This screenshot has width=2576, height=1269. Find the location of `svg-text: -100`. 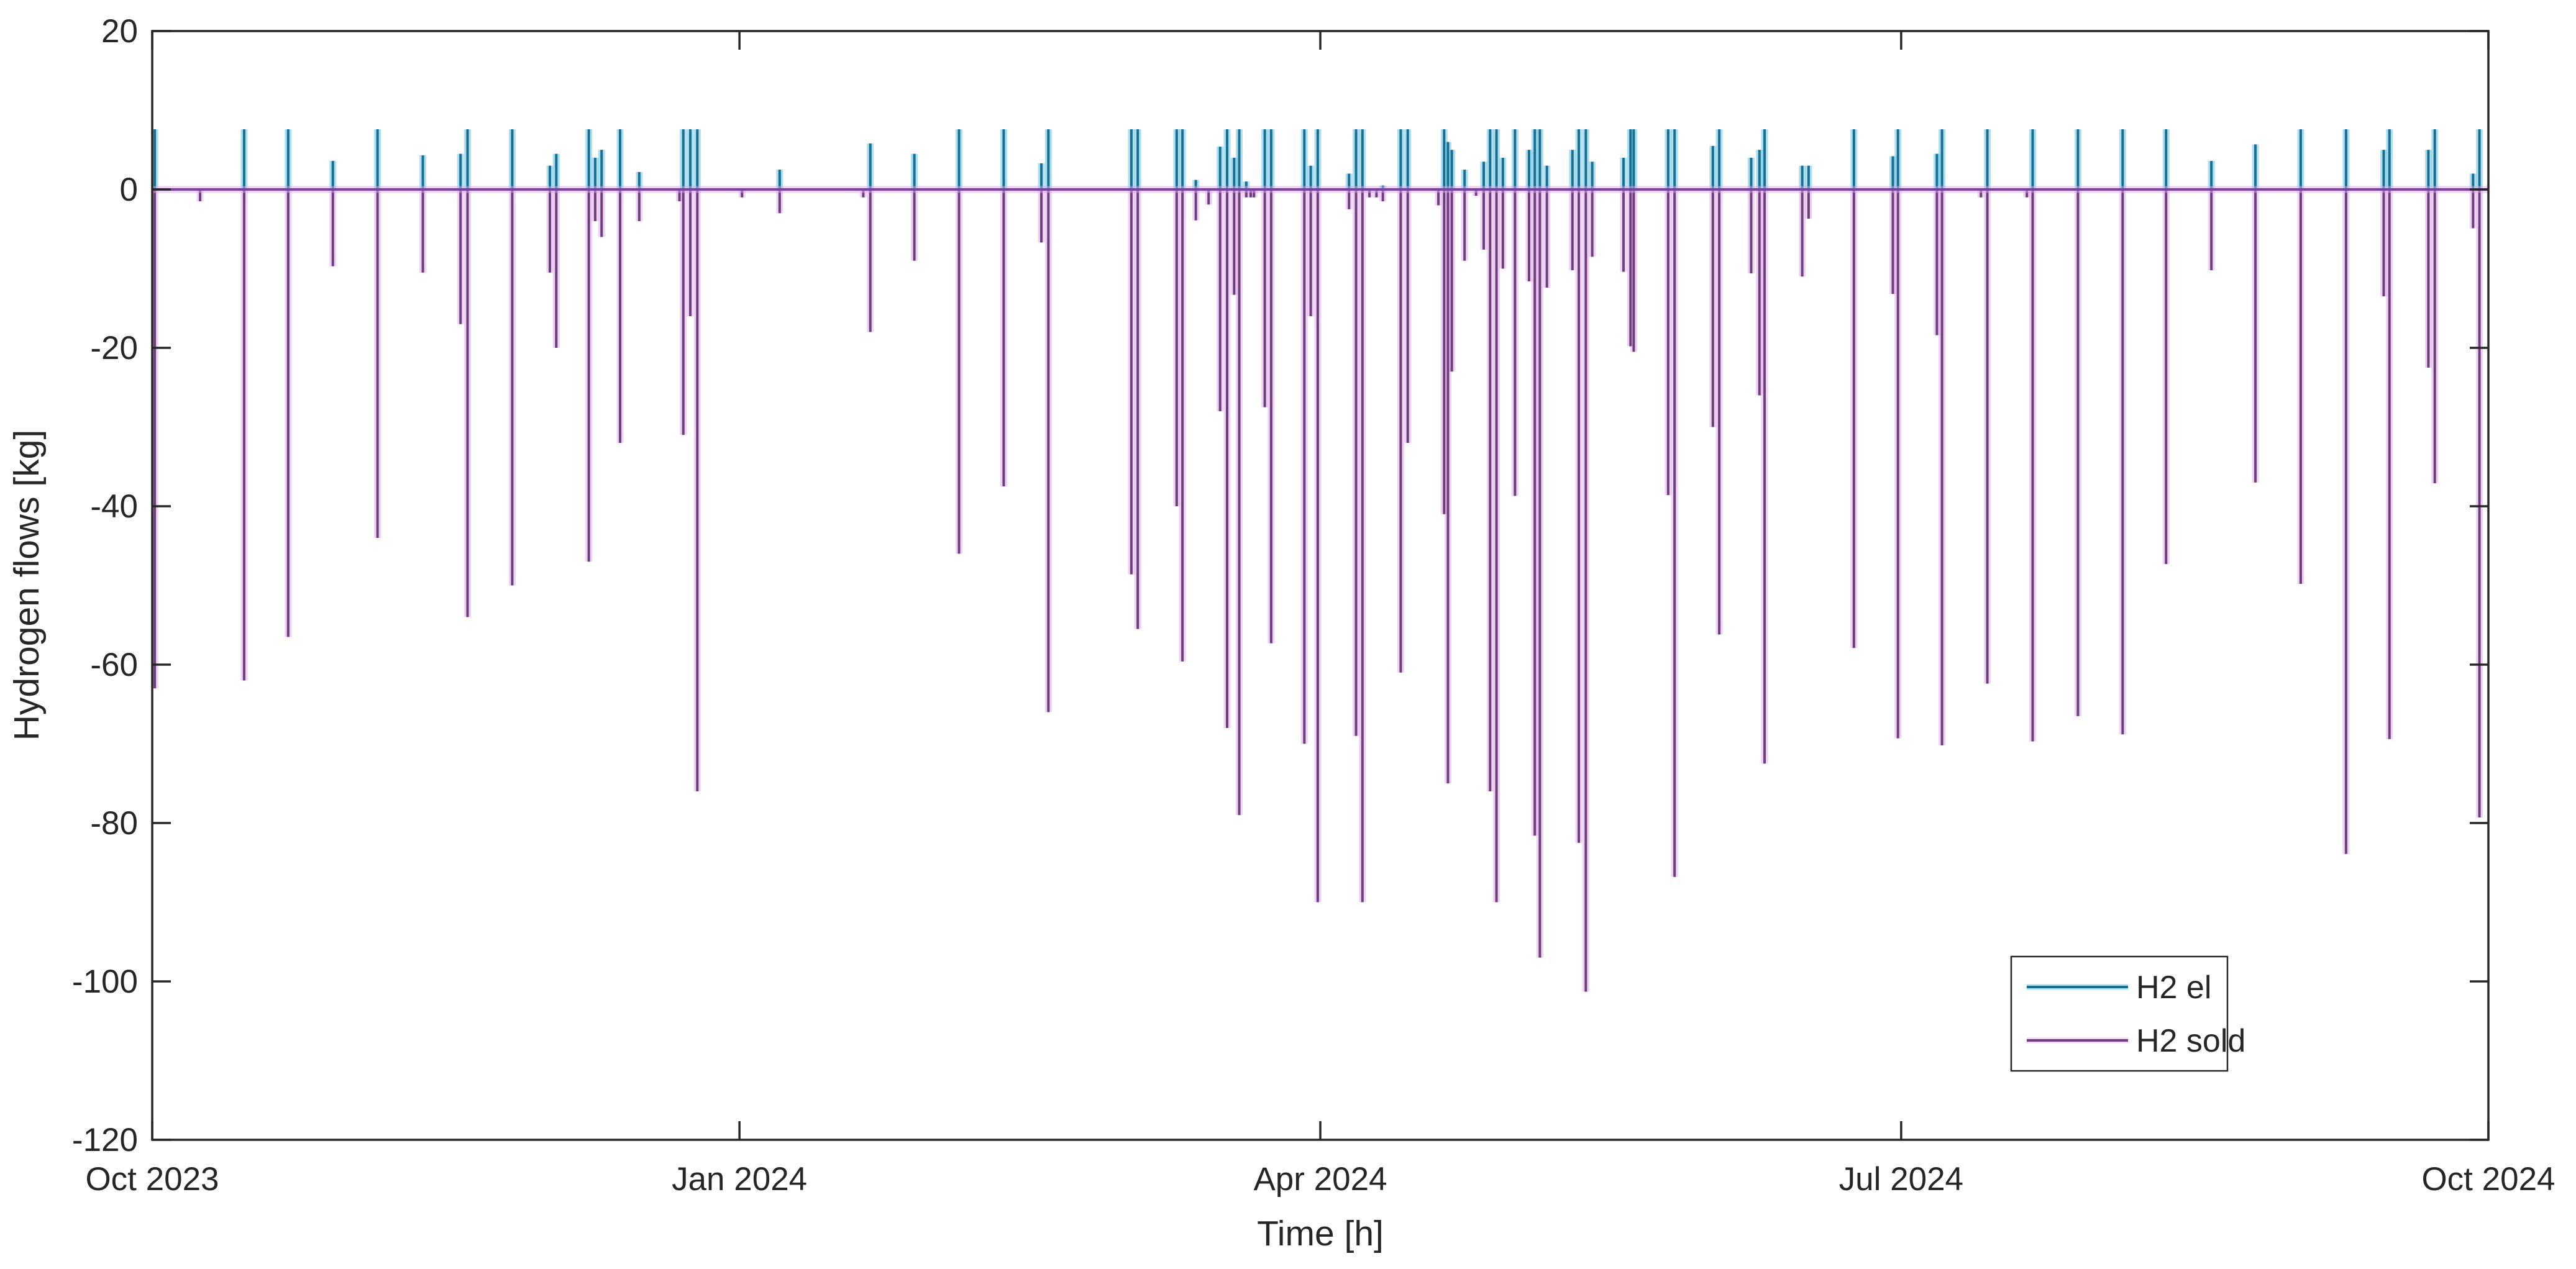

svg-text: -100 is located at coordinates (105, 982).